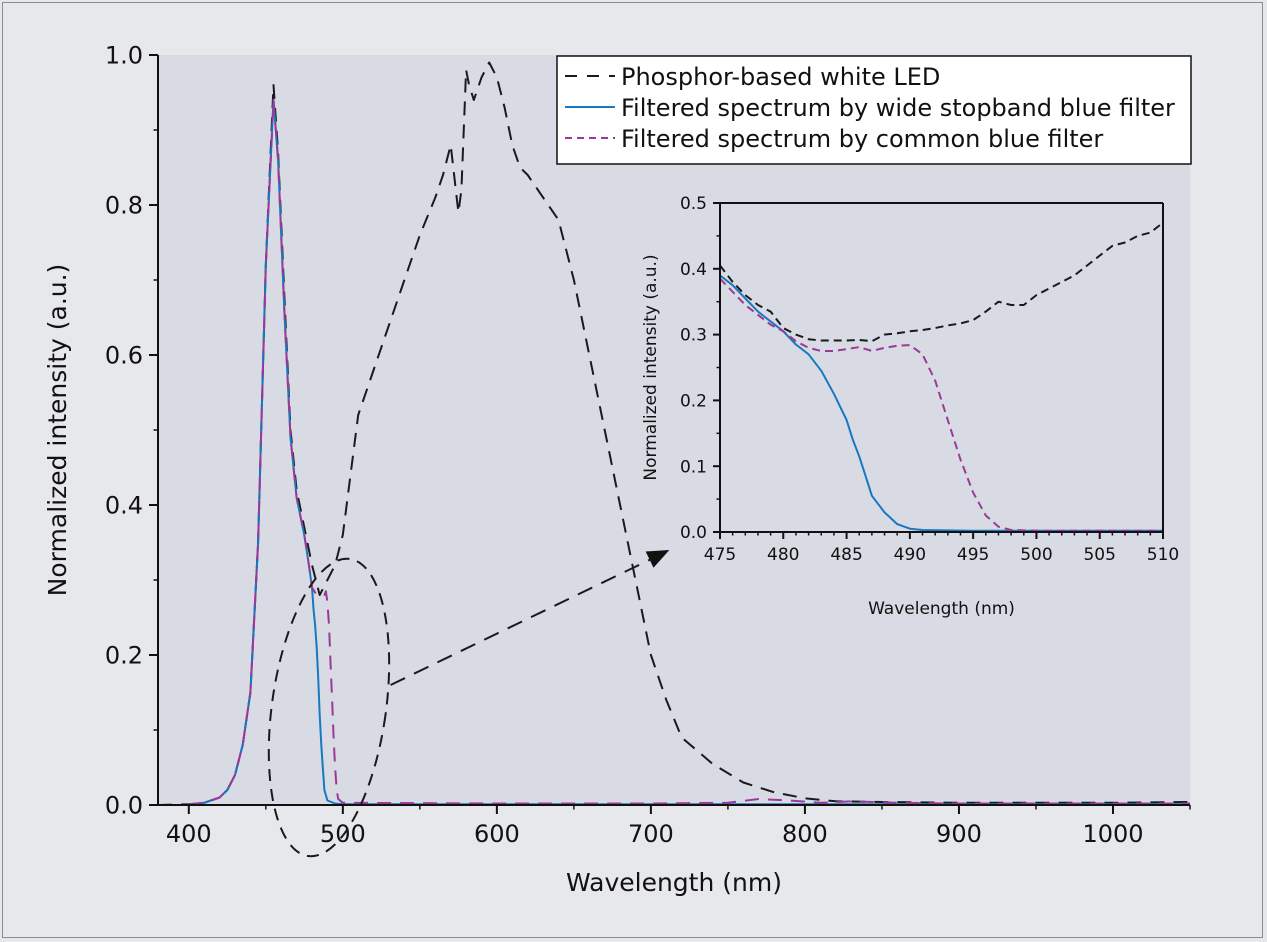 This screenshot has width=1267, height=942. I want to click on inset-x-tick-label: 510, so click(1163, 555).